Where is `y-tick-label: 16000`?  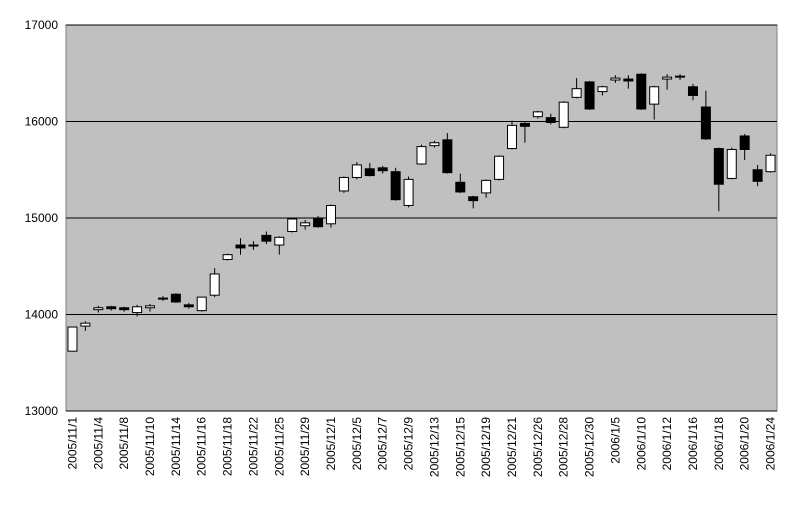 y-tick-label: 16000 is located at coordinates (42, 122).